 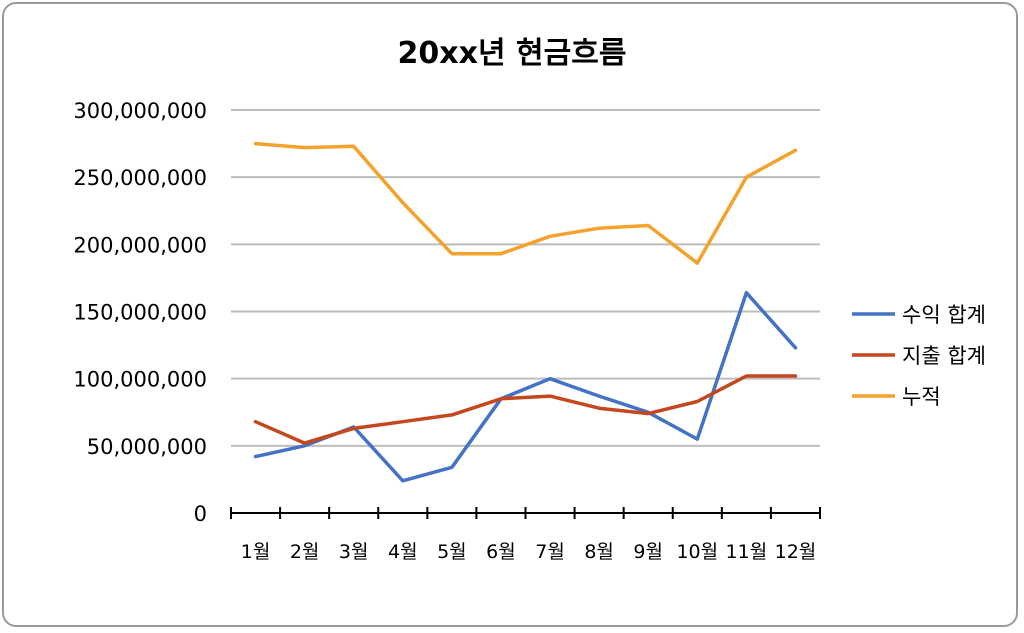 What do you see at coordinates (697, 552) in the screenshot?
I see `x-tick-label: 10월` at bounding box center [697, 552].